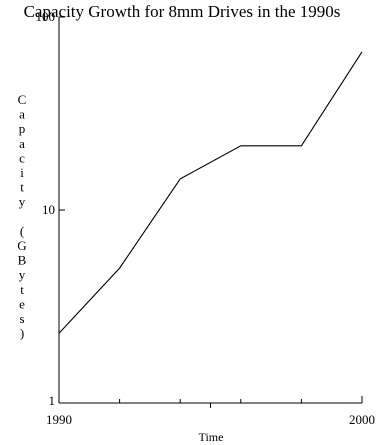 The height and width of the screenshot is (445, 381). I want to click on y-axis-label-char: B, so click(22, 260).